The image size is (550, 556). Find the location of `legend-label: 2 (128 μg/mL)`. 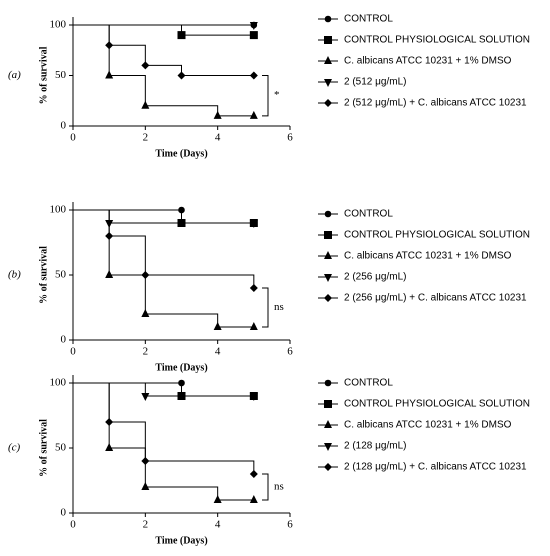

legend-label: 2 (128 μg/mL) is located at coordinates (375, 446).